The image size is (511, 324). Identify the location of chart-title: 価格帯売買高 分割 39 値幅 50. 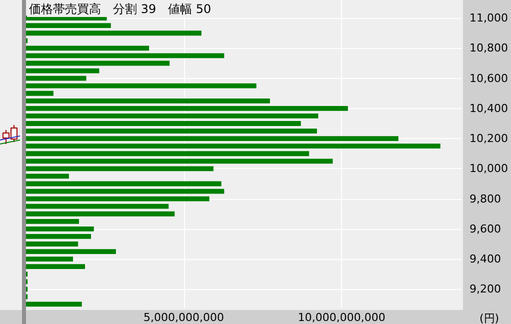
(120, 9).